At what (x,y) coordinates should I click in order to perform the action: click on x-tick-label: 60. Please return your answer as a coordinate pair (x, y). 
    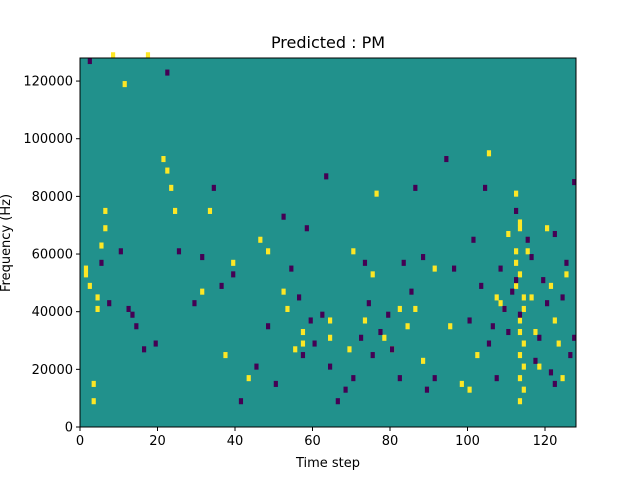
    Looking at the image, I should click on (312, 441).